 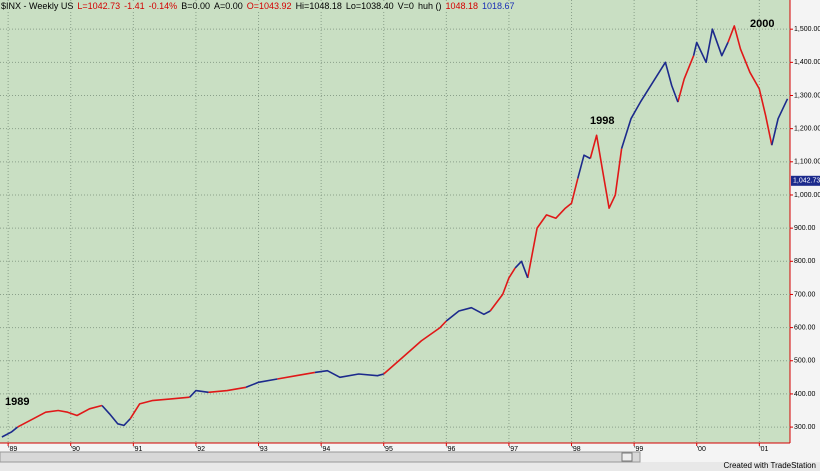 What do you see at coordinates (805, 361) in the screenshot?
I see `y-tick-label: 500.00` at bounding box center [805, 361].